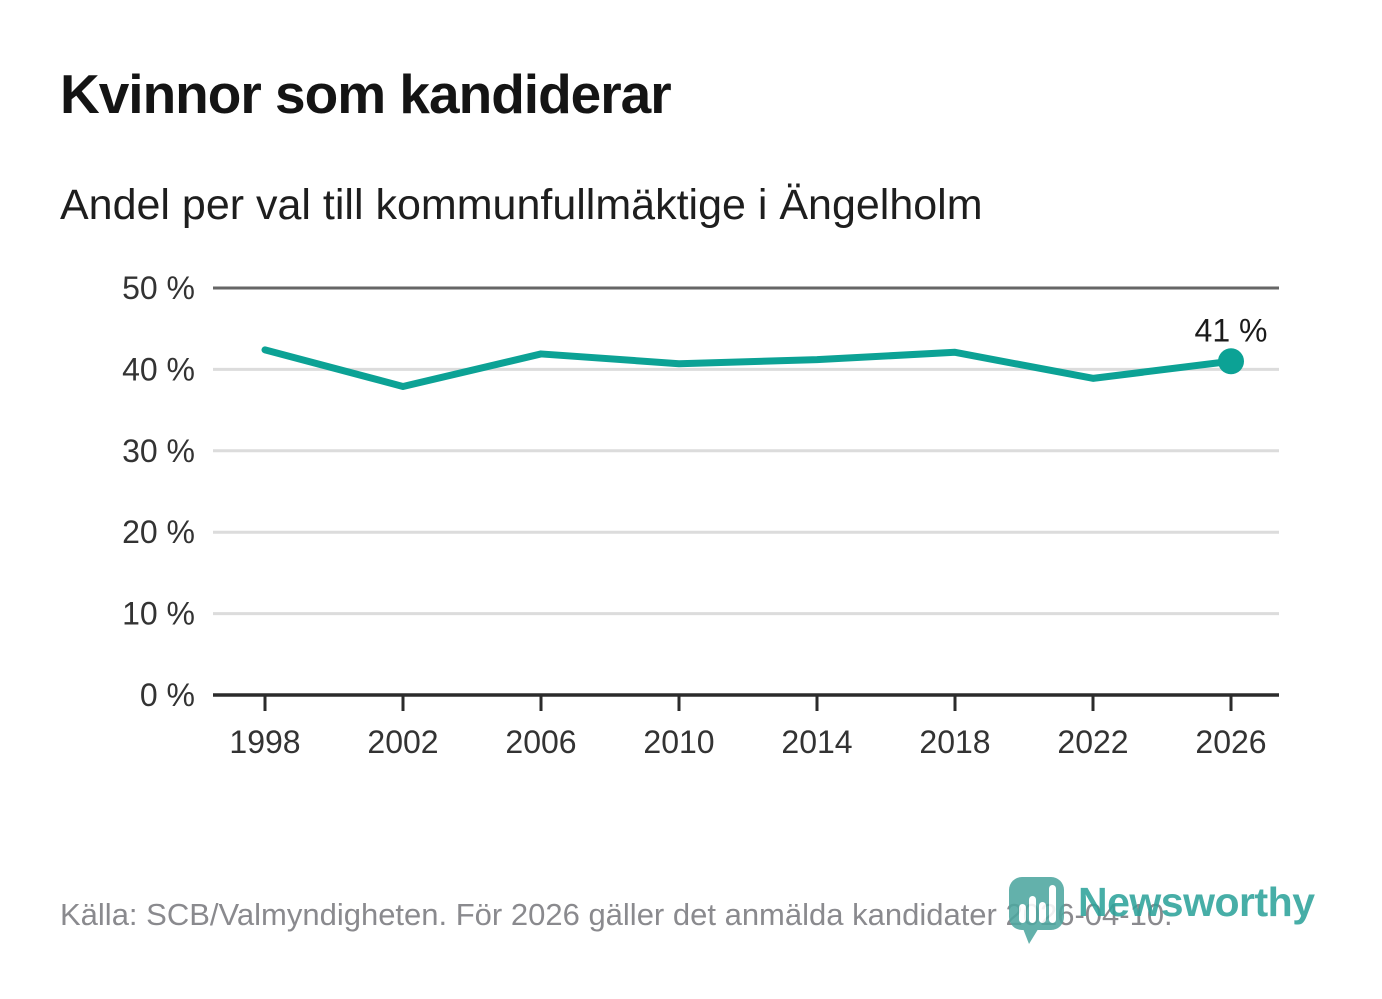  What do you see at coordinates (402, 742) in the screenshot?
I see `x-tick-label: 2002` at bounding box center [402, 742].